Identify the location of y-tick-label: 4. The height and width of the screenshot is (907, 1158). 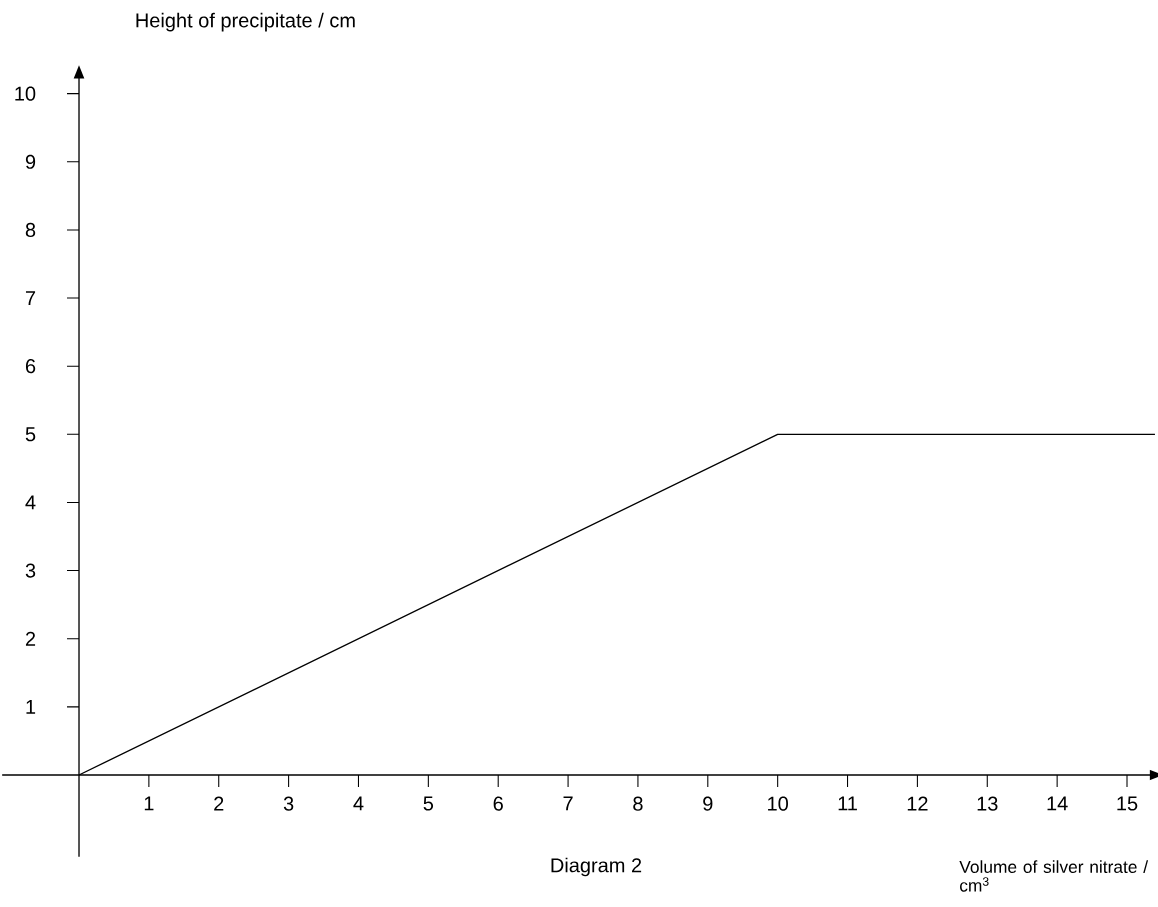
(30, 502).